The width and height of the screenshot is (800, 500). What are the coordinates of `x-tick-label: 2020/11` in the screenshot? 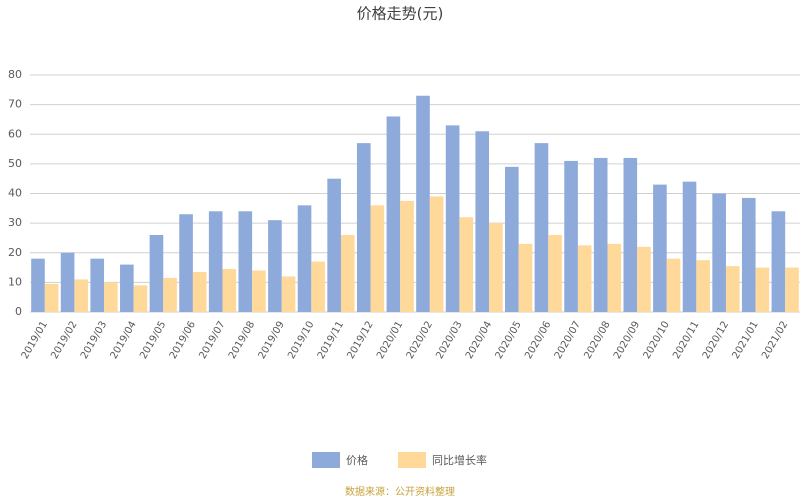 It's located at (686, 340).